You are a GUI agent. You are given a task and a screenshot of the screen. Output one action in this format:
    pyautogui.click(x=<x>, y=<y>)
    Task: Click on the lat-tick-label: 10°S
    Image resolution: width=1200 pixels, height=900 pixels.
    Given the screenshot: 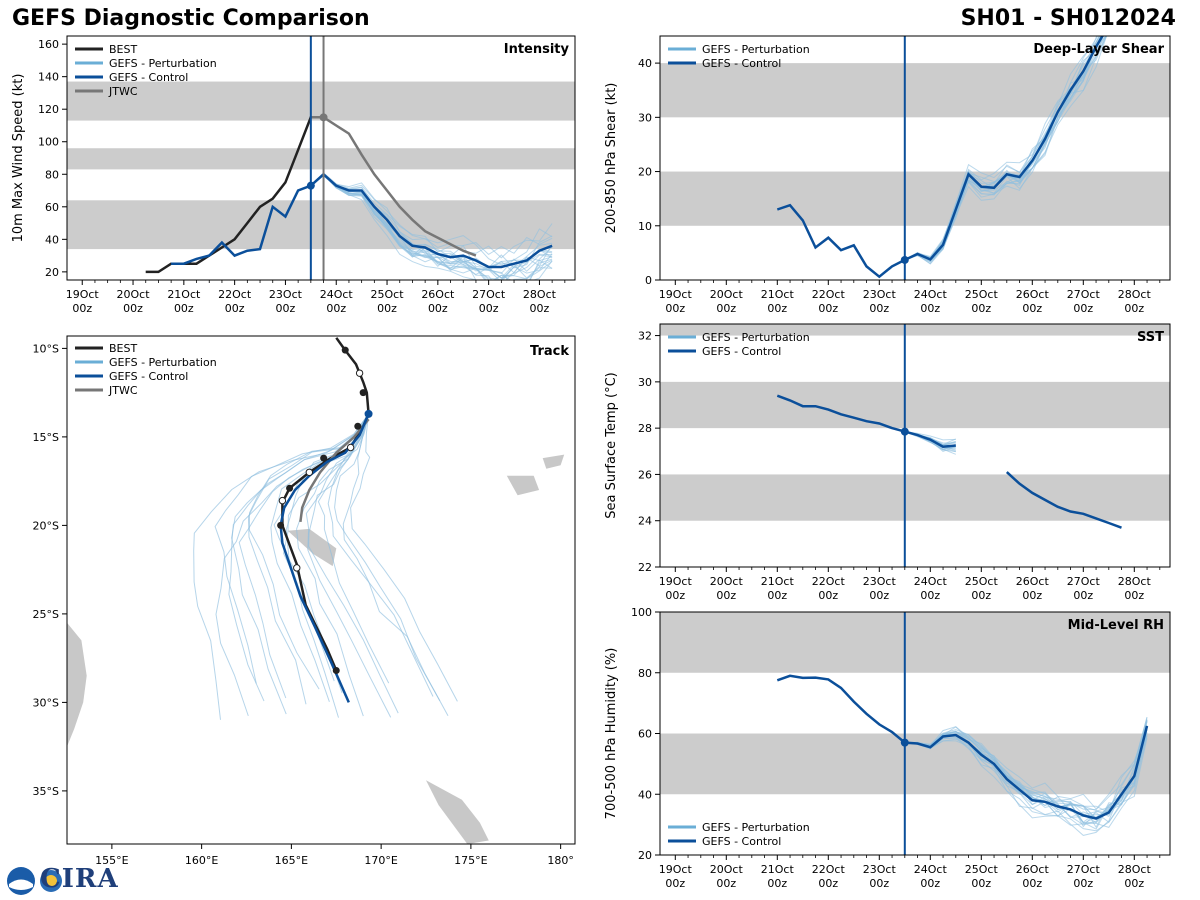 What is the action you would take?
    pyautogui.click(x=46, y=348)
    